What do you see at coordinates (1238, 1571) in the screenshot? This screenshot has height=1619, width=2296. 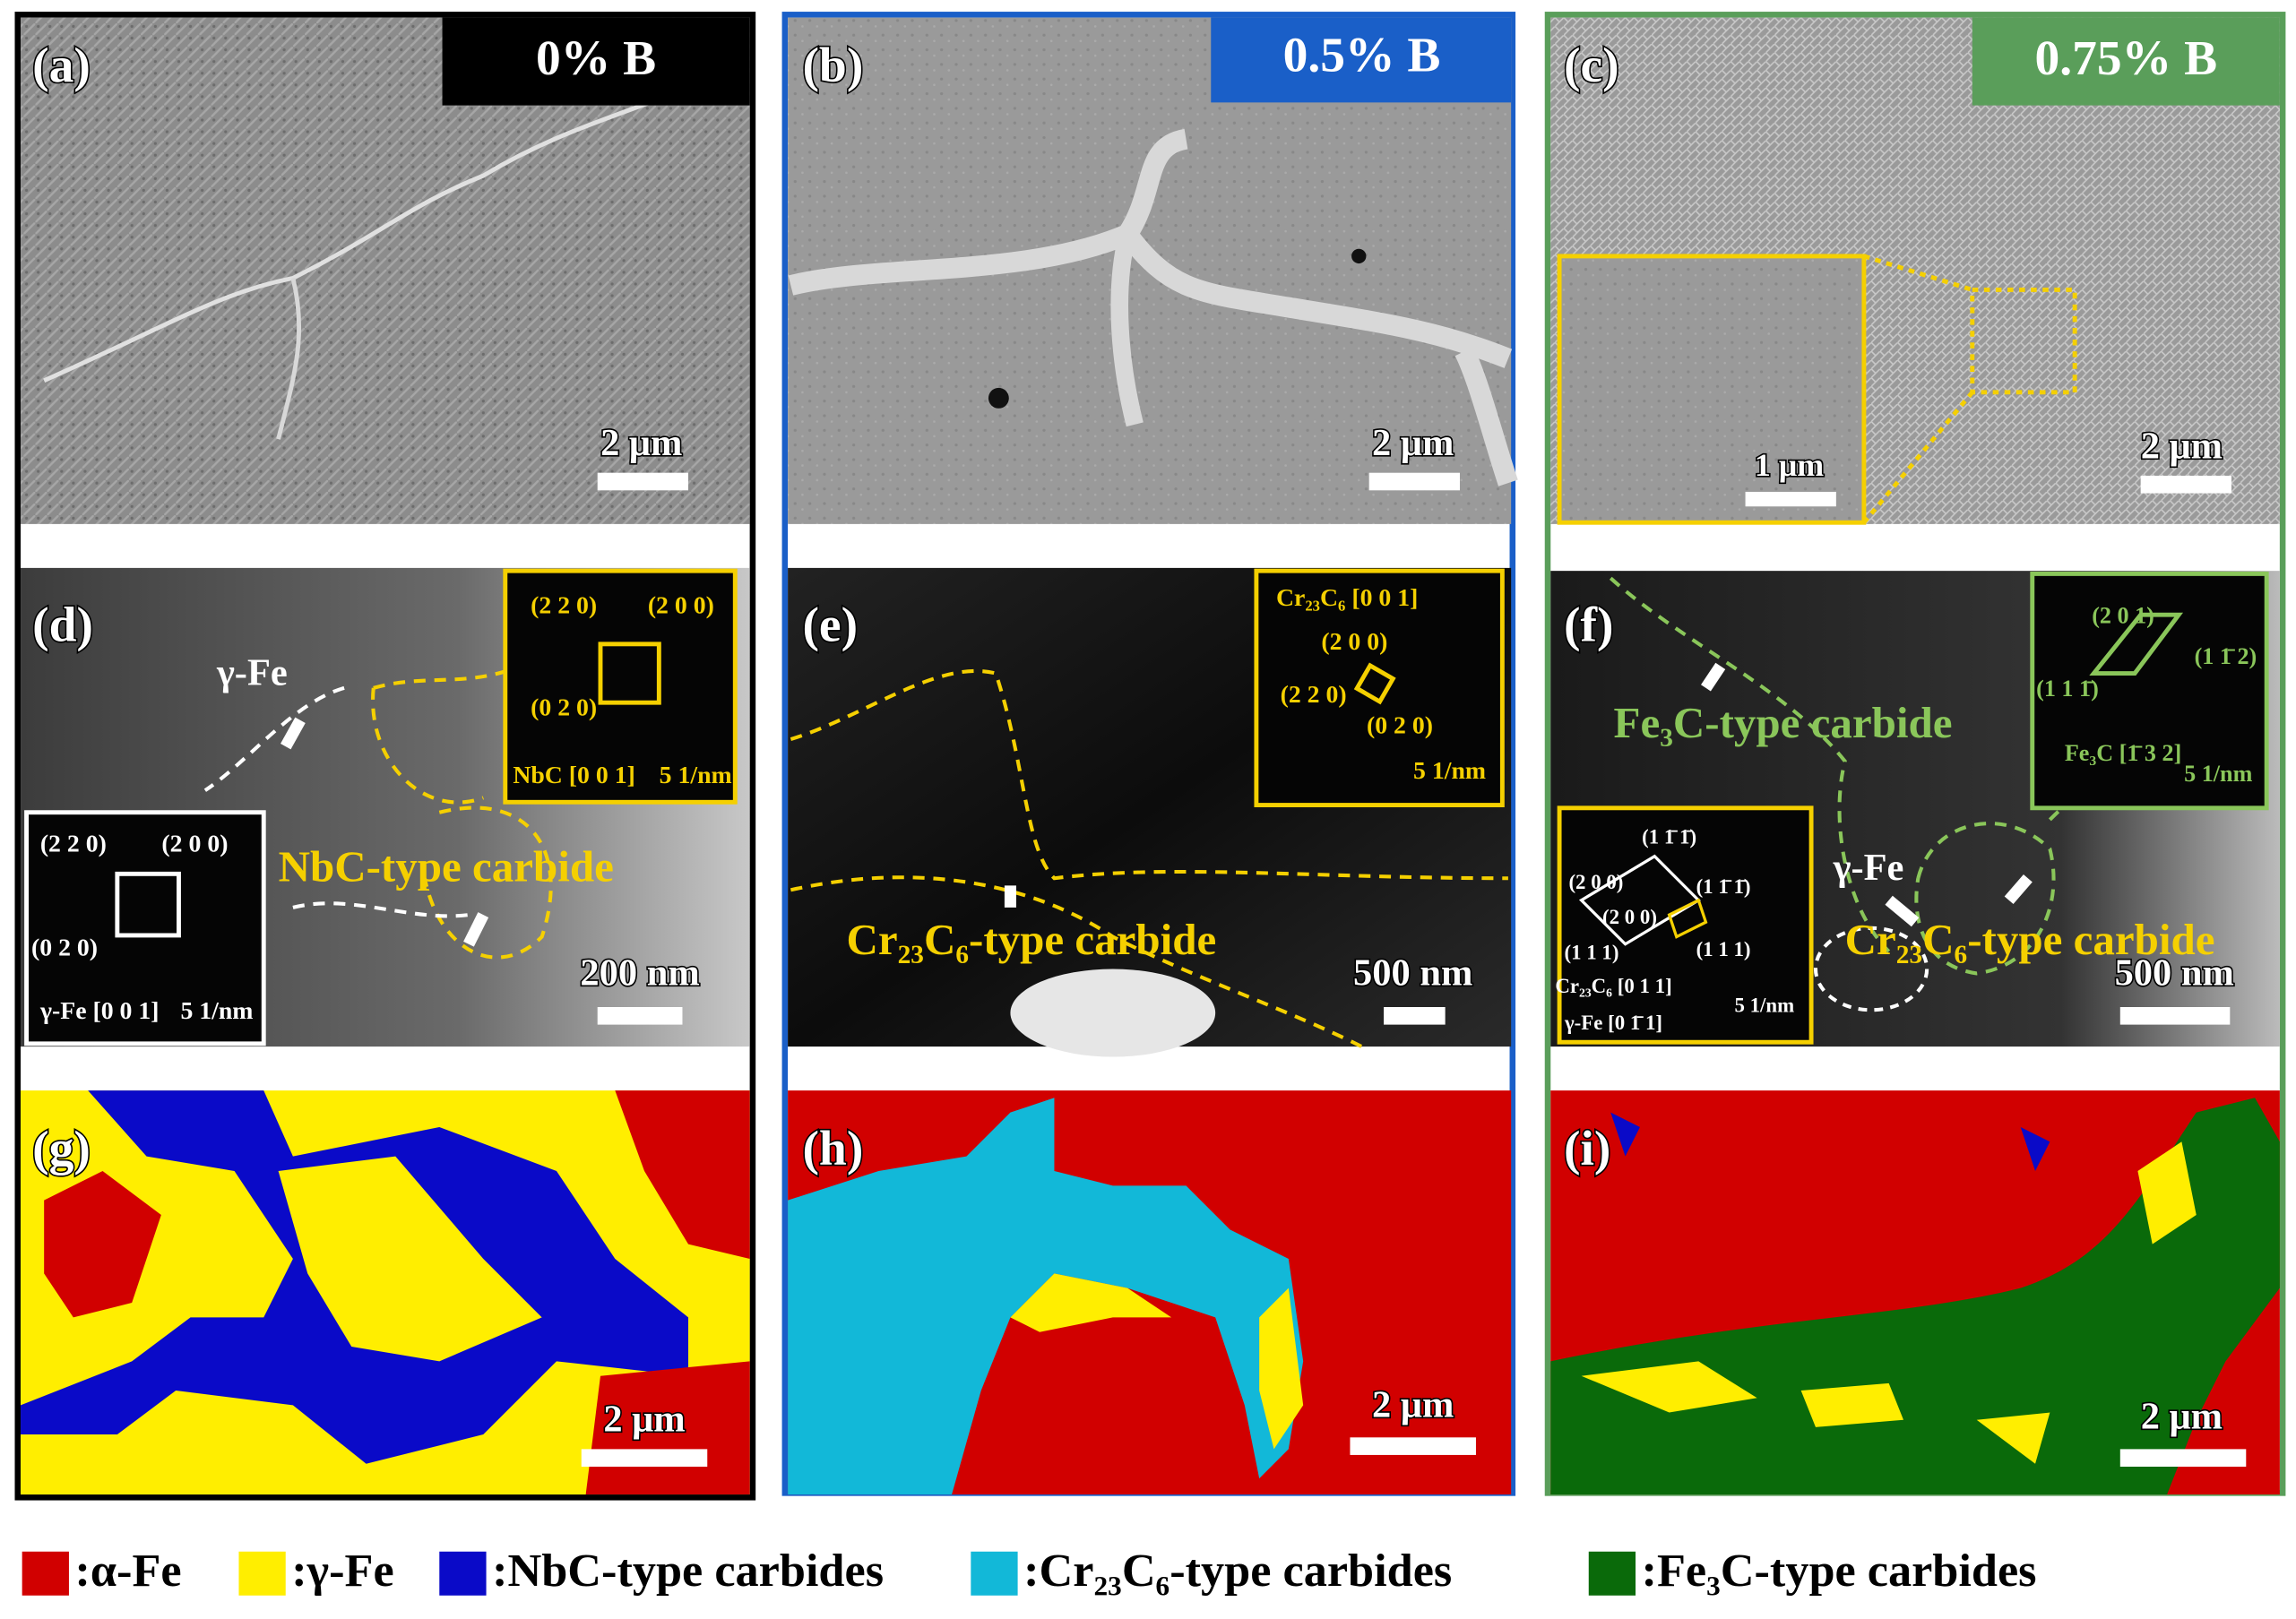 I see `legend-label: :Cr₂₃C₆-type carbides` at bounding box center [1238, 1571].